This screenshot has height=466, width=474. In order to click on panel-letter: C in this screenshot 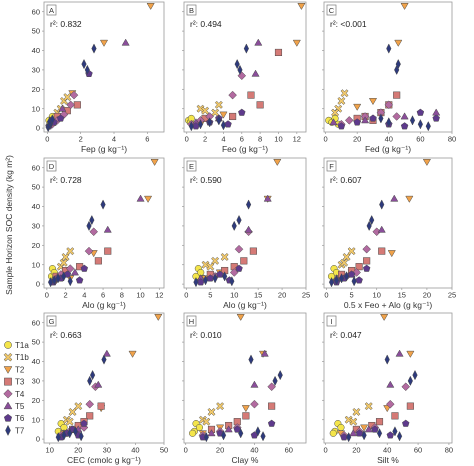, I will do `click(332, 10)`.